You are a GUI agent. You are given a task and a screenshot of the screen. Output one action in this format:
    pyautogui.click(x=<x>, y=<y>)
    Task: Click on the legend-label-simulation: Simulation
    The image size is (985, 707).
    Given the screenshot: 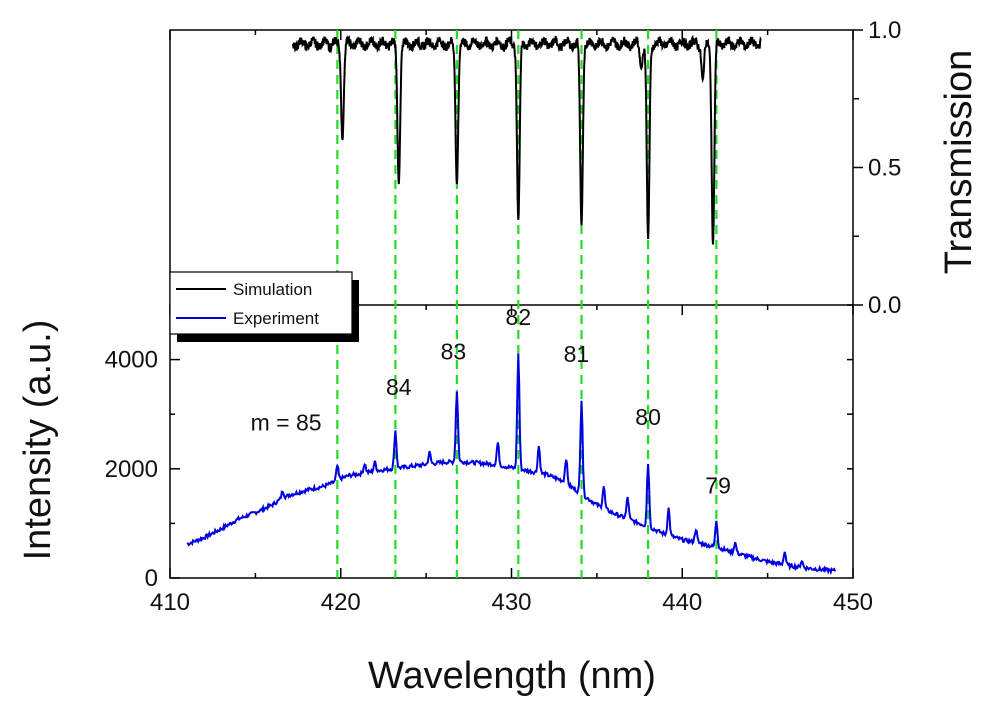 What is the action you would take?
    pyautogui.click(x=272, y=289)
    